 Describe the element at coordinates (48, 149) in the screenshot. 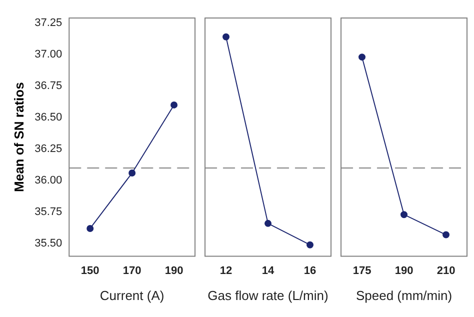

I see `y-tick-label: 36.25` at that location.